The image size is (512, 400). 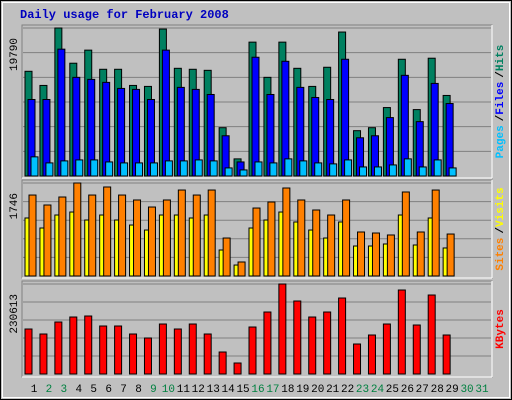 What do you see at coordinates (317, 390) in the screenshot?
I see `x-tick-label: 20` at bounding box center [317, 390].